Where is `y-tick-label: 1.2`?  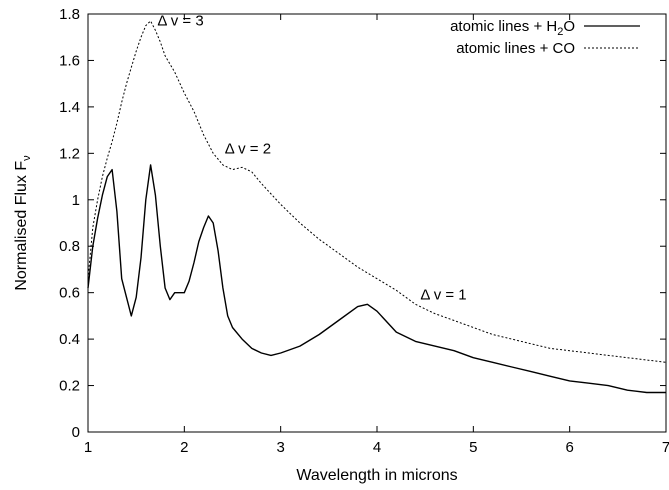 y-tick-label: 1.2 is located at coordinates (69, 153).